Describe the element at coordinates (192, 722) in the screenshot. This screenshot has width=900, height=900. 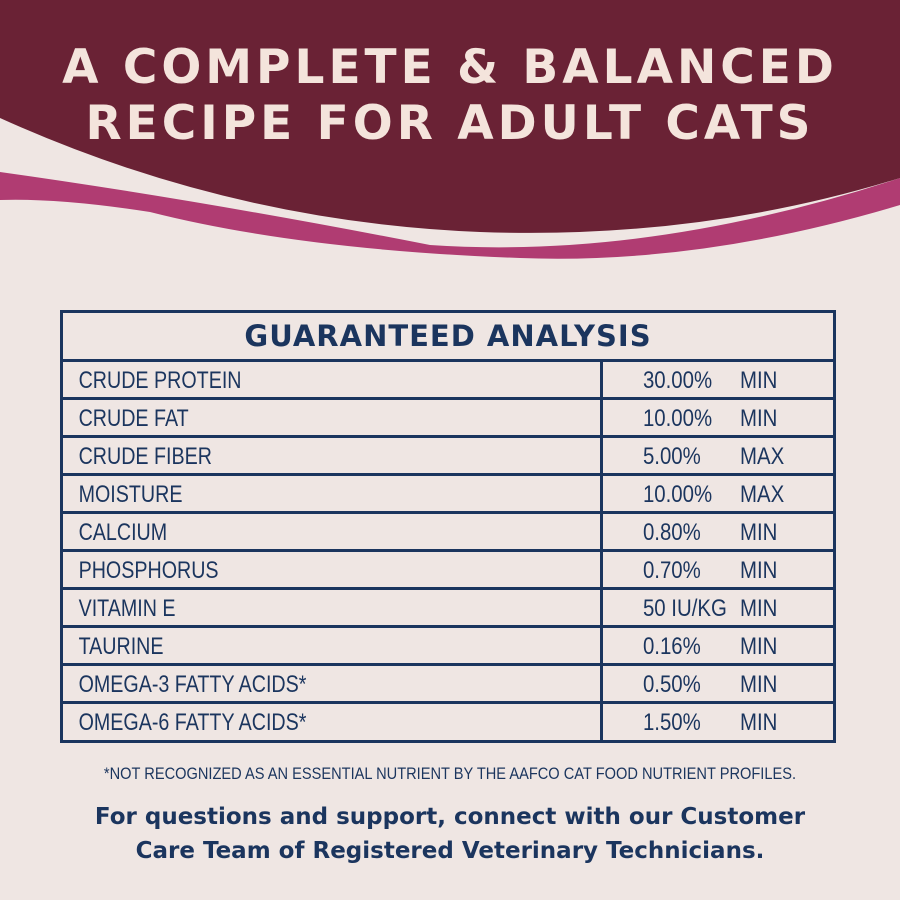
I see `nutrient-name: OMEGA-6 FATTY ACIDS*` at that location.